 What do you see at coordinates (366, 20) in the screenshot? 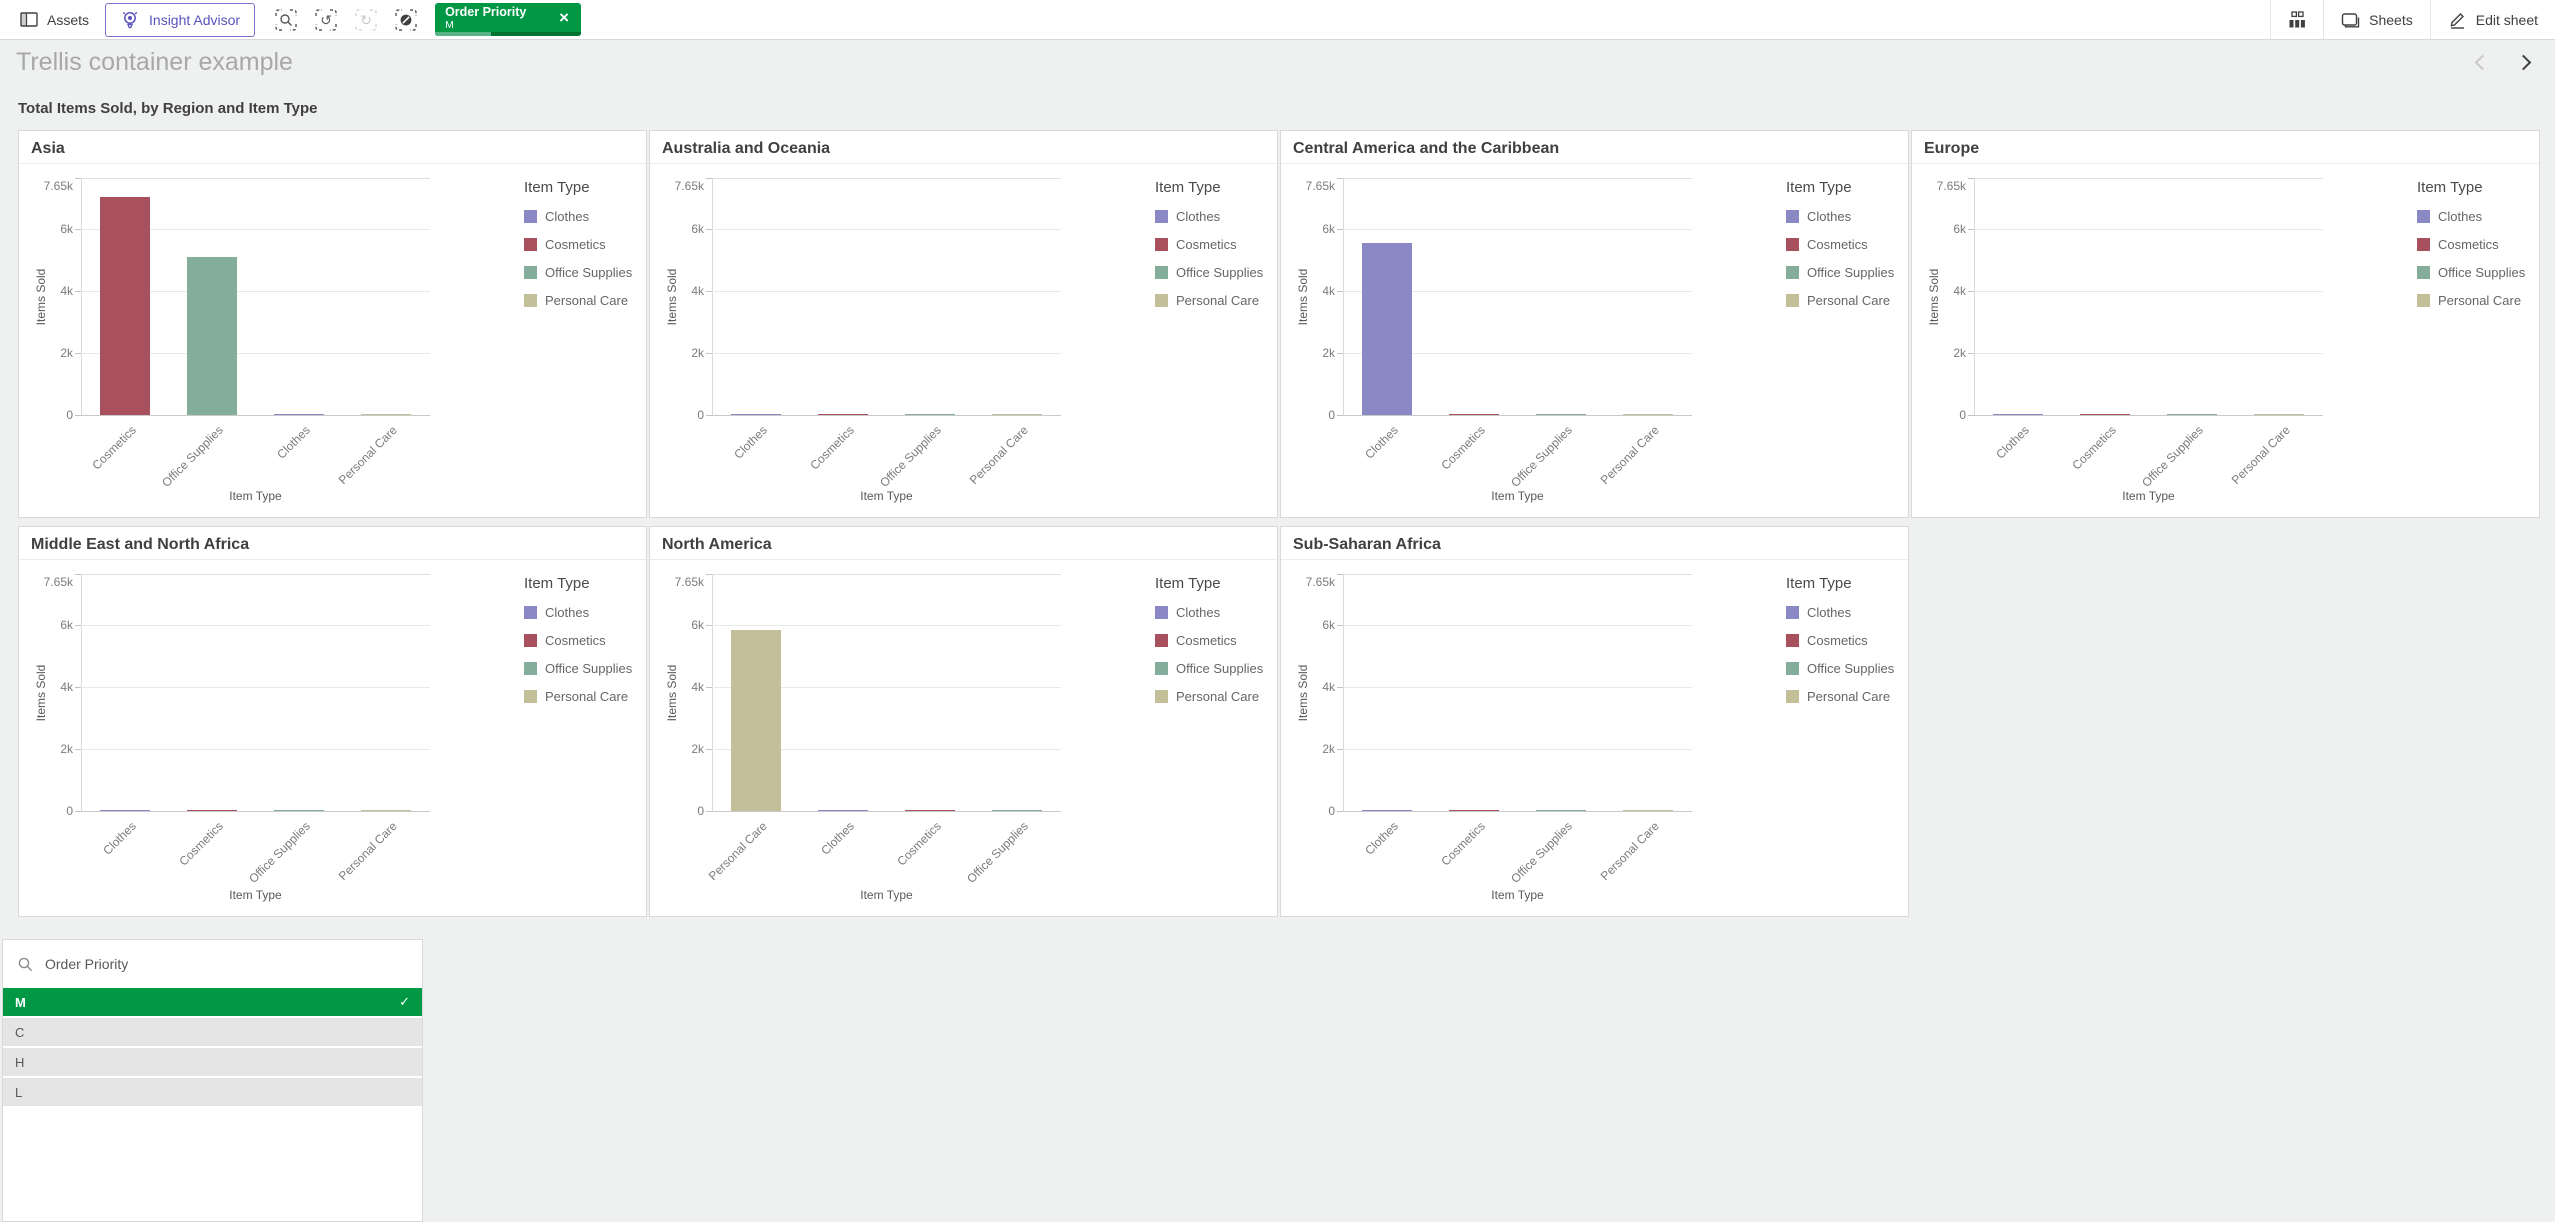
I see `redo-selection-icon: ↻` at bounding box center [366, 20].